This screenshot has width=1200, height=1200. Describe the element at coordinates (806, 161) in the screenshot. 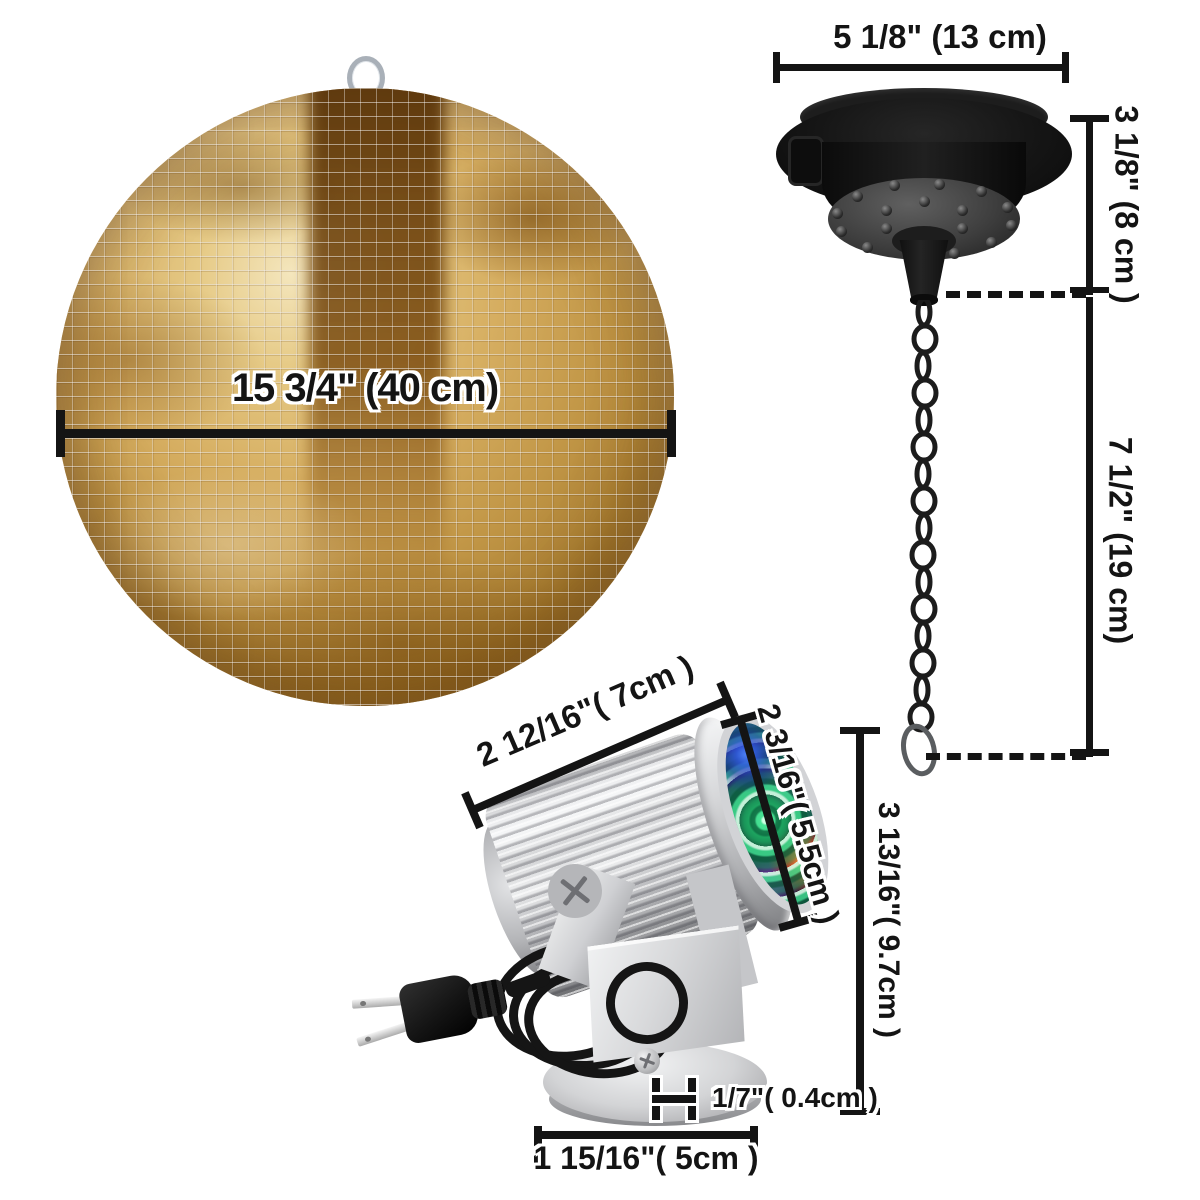

I see `motor-power-switch` at that location.